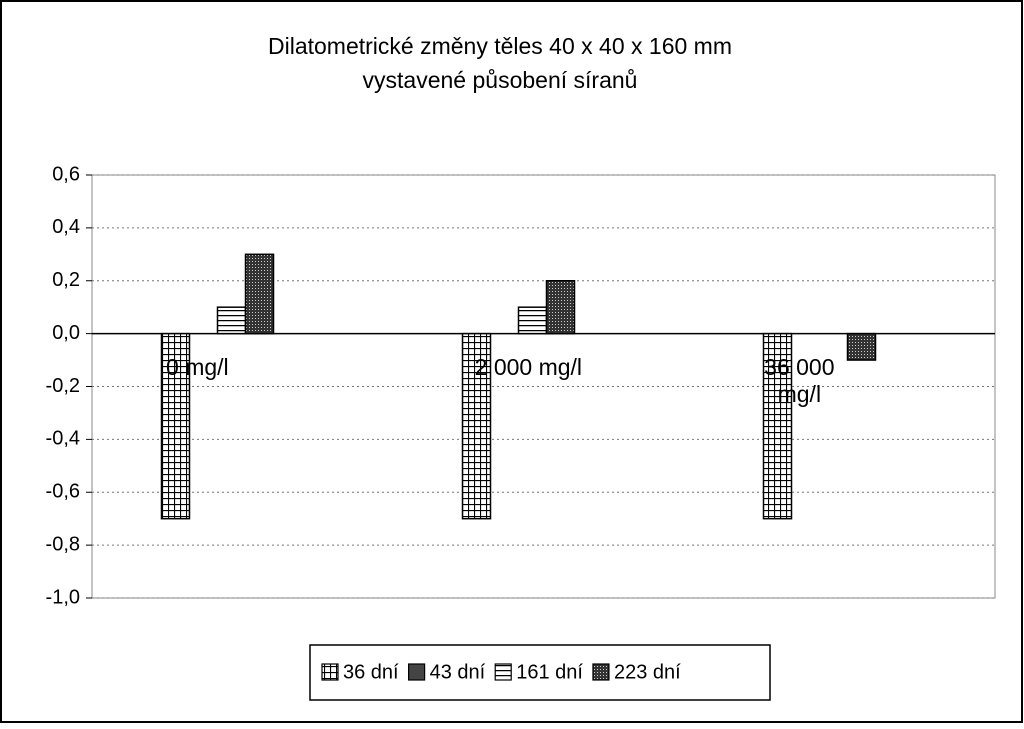 The image size is (1024, 729). What do you see at coordinates (458, 672) in the screenshot?
I see `legend-label: 43 dní` at bounding box center [458, 672].